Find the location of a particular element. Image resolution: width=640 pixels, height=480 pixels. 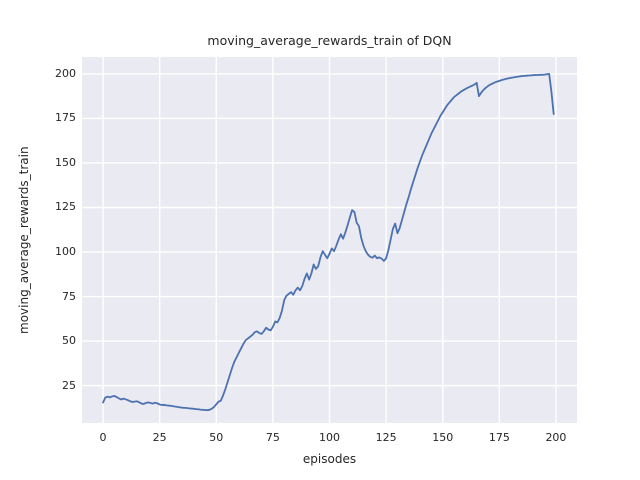

y-axis-tick-label: 125 is located at coordinates (65, 207).